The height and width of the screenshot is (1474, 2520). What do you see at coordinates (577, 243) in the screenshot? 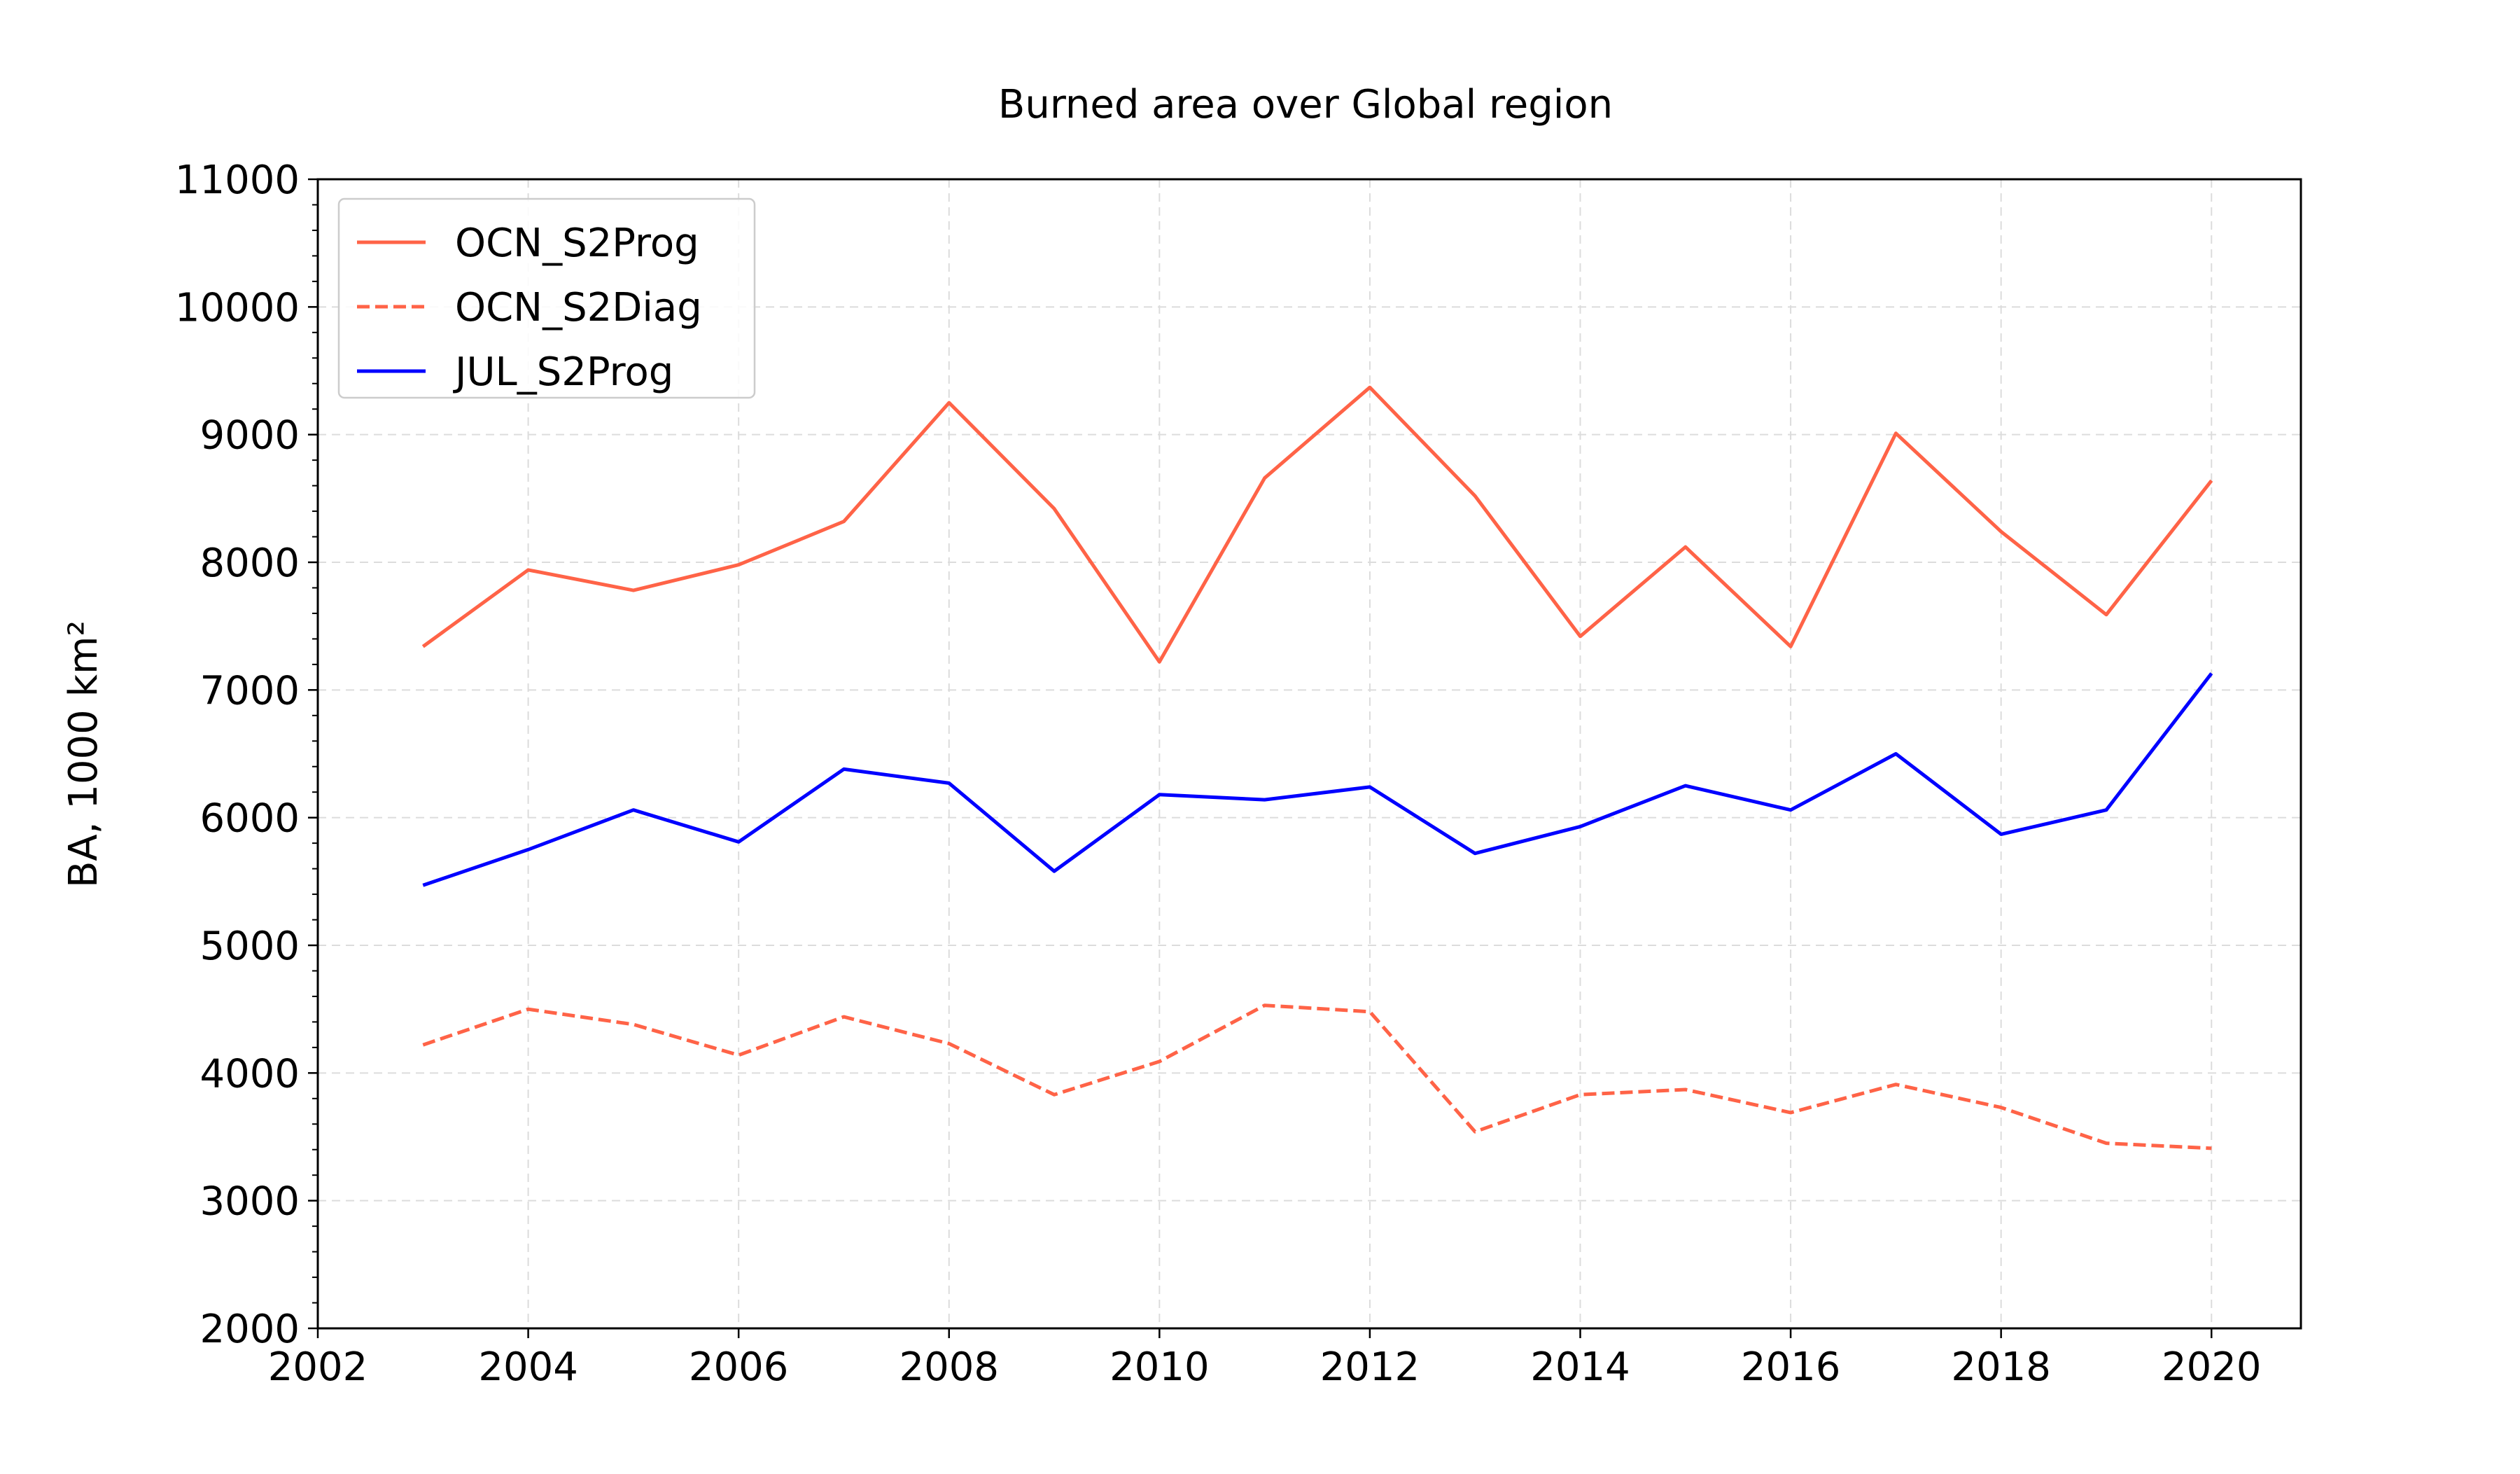
I see `legend-label: OCN_S2Prog` at bounding box center [577, 243].